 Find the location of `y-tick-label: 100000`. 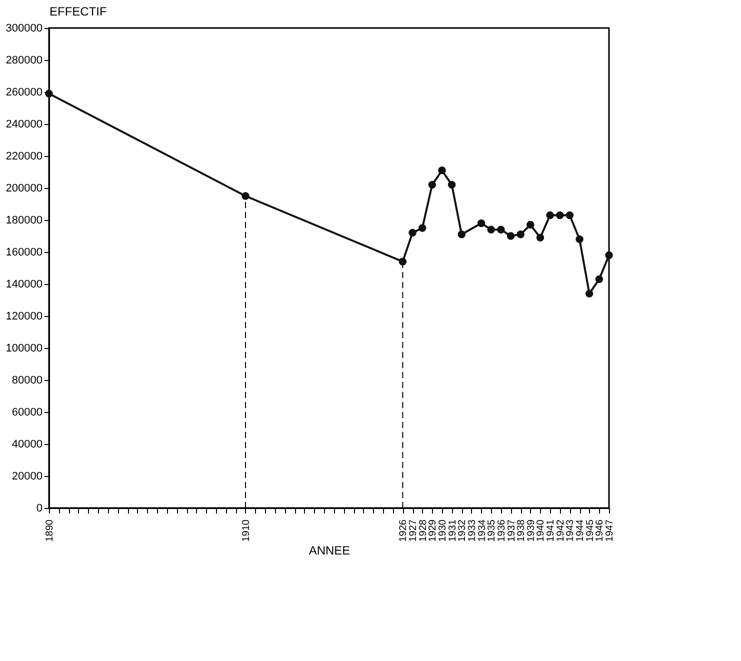

y-tick-label: 100000 is located at coordinates (24, 348).